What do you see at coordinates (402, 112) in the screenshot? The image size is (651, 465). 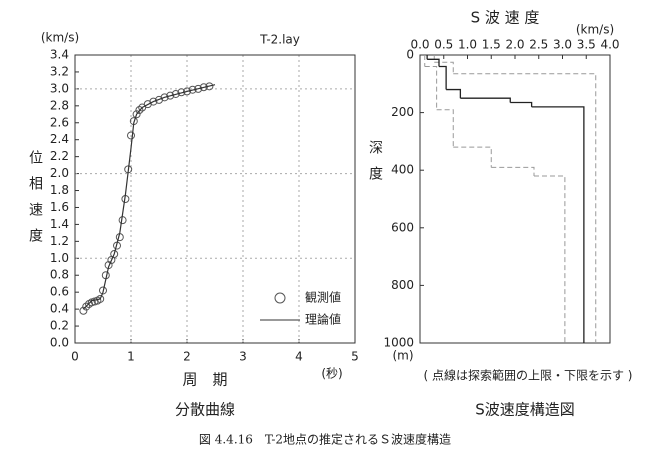 I see `y-tick-label: 200` at bounding box center [402, 112].